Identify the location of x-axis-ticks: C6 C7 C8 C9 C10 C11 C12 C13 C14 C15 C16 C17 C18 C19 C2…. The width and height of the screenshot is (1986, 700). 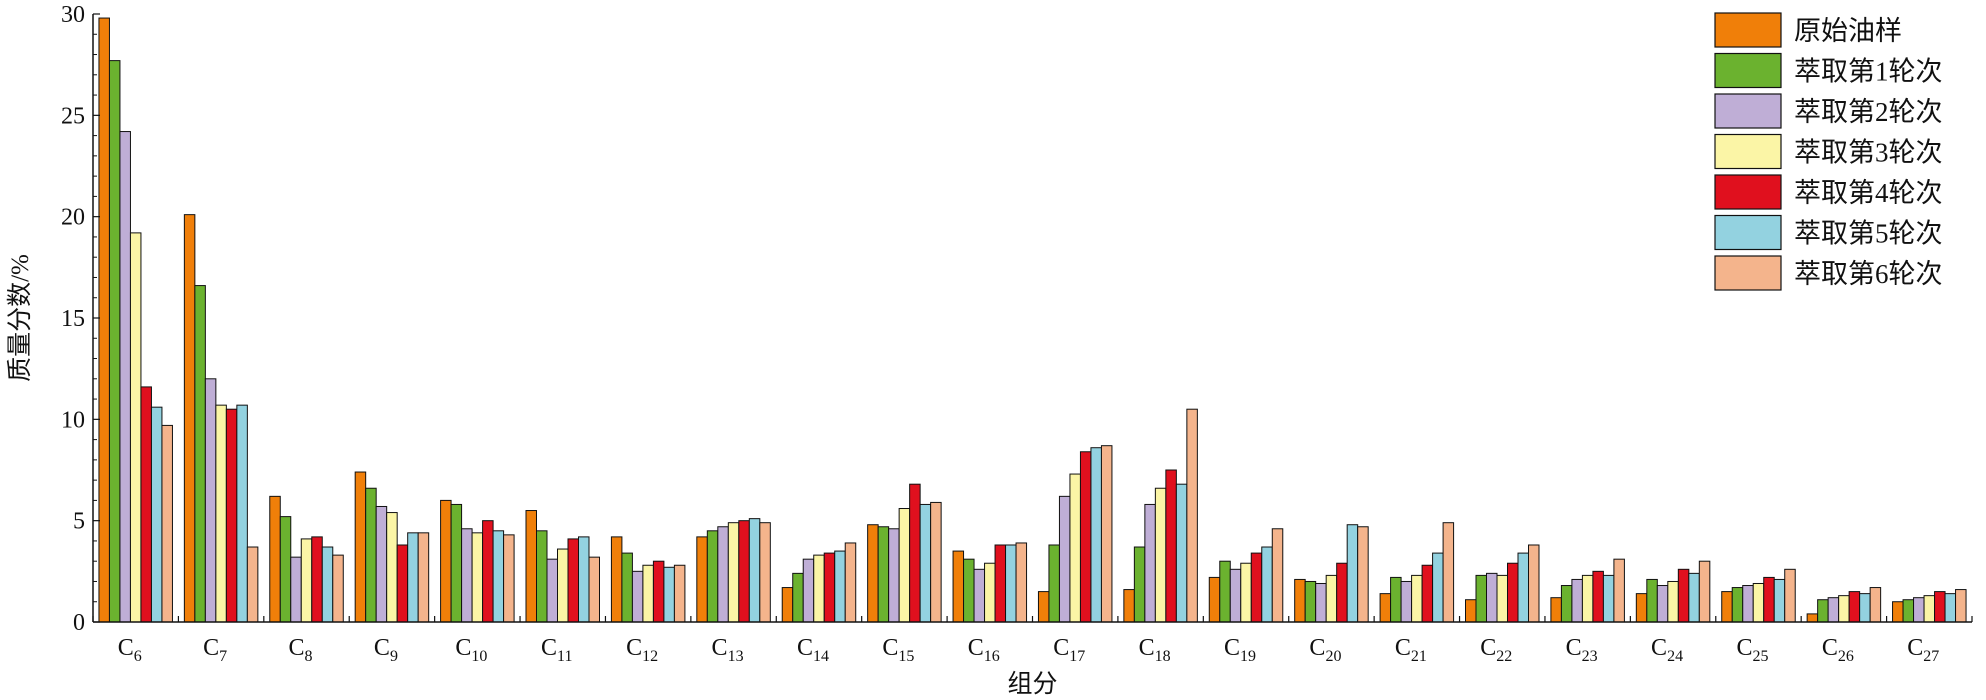
(1032, 640).